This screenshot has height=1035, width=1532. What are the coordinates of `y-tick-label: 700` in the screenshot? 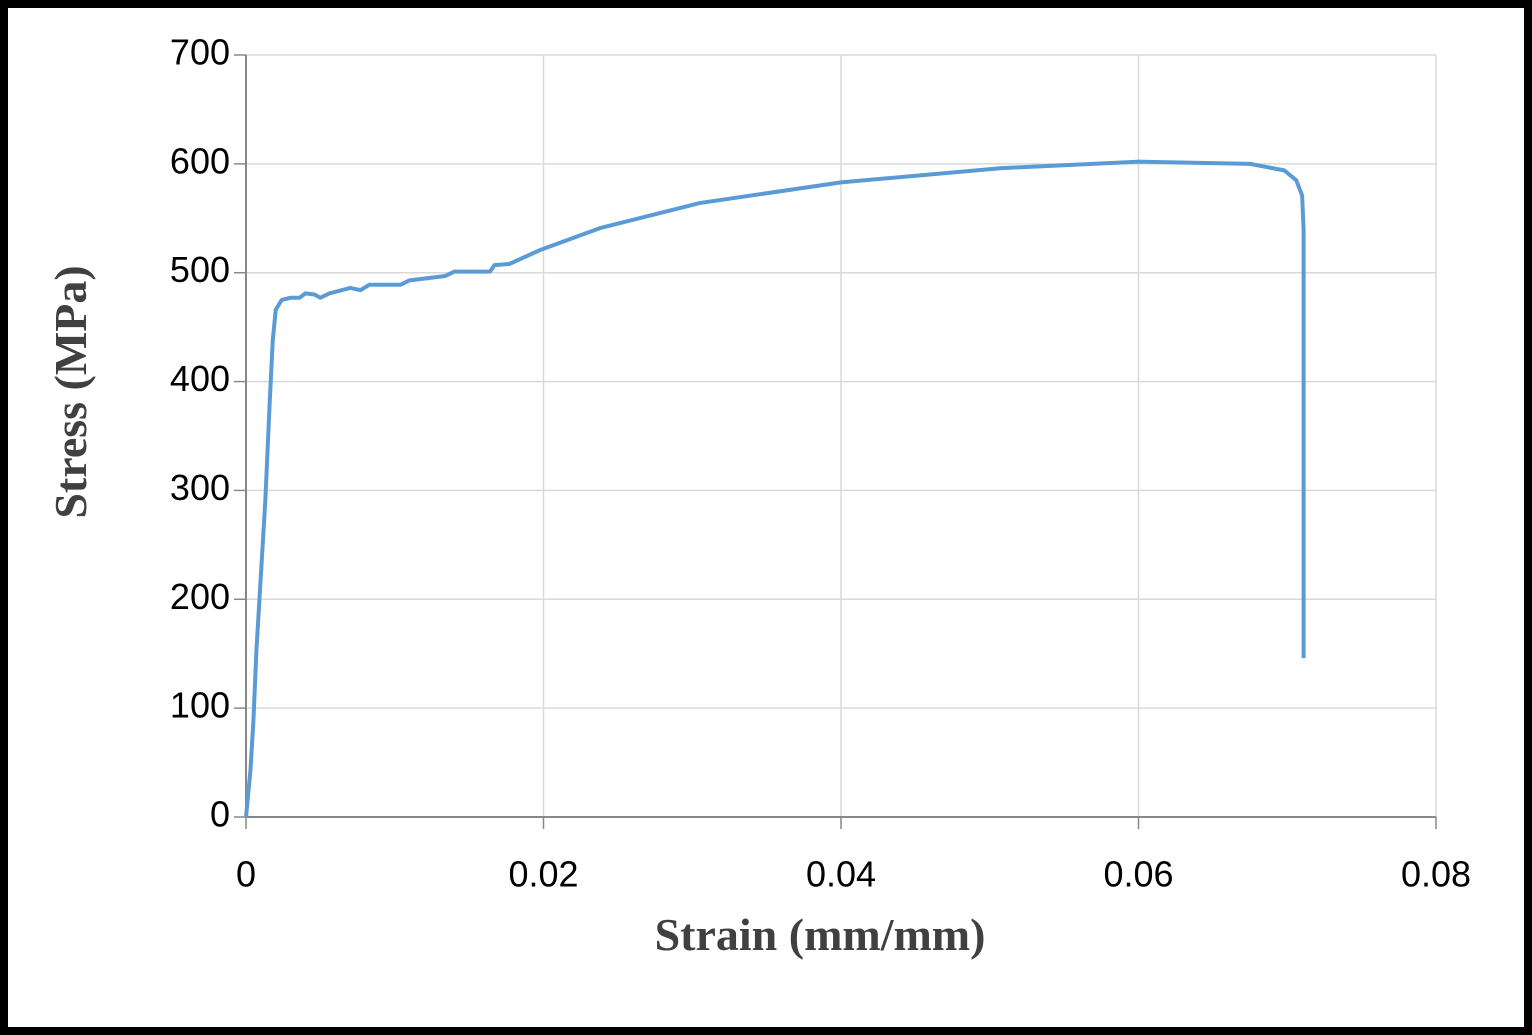 It's located at (200, 52).